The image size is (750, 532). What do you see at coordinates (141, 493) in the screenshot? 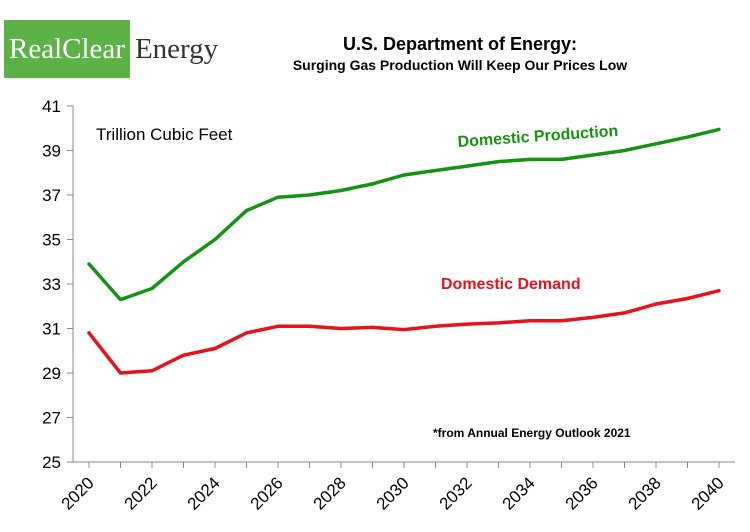
I see `x-tick-label: 2022` at bounding box center [141, 493].